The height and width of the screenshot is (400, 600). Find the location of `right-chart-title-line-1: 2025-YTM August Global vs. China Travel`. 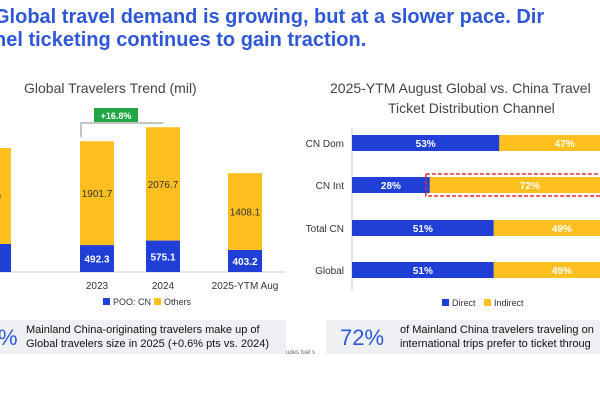

right-chart-title-line-1: 2025-YTM August Global vs. China Travel is located at coordinates (460, 88).